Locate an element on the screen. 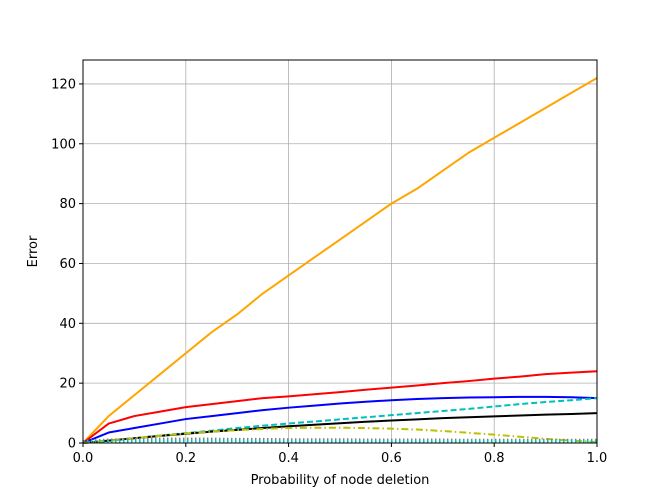 The width and height of the screenshot is (664, 498). x-axis-label: Probability of node deletion is located at coordinates (340, 480).